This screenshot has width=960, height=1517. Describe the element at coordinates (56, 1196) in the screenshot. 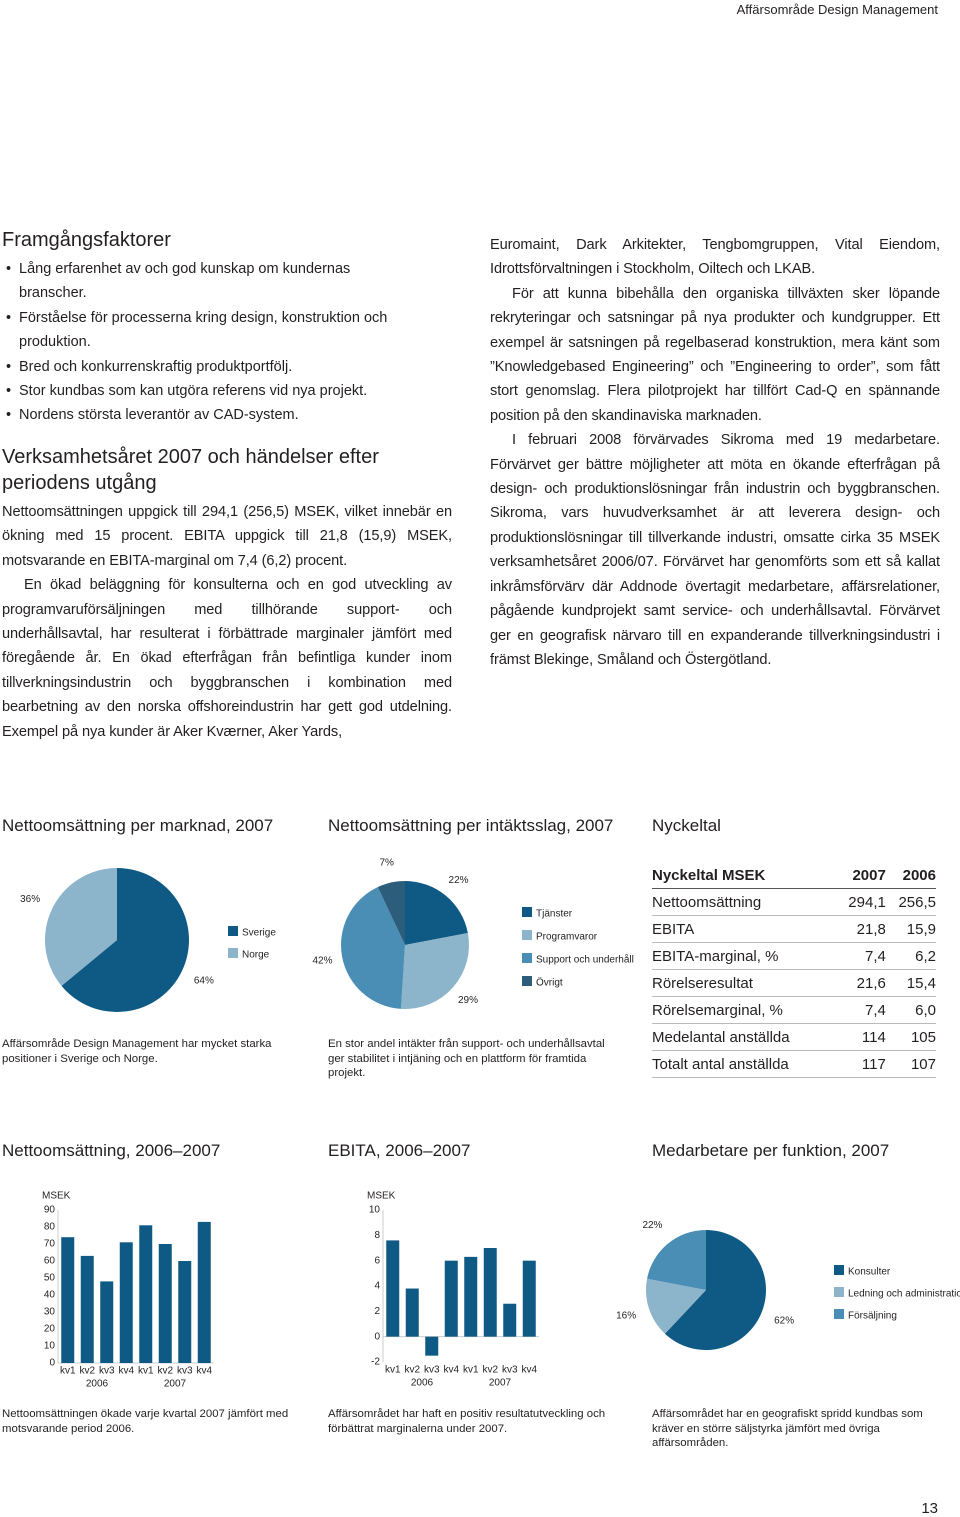

I see `y-axis-label: MSEK` at that location.